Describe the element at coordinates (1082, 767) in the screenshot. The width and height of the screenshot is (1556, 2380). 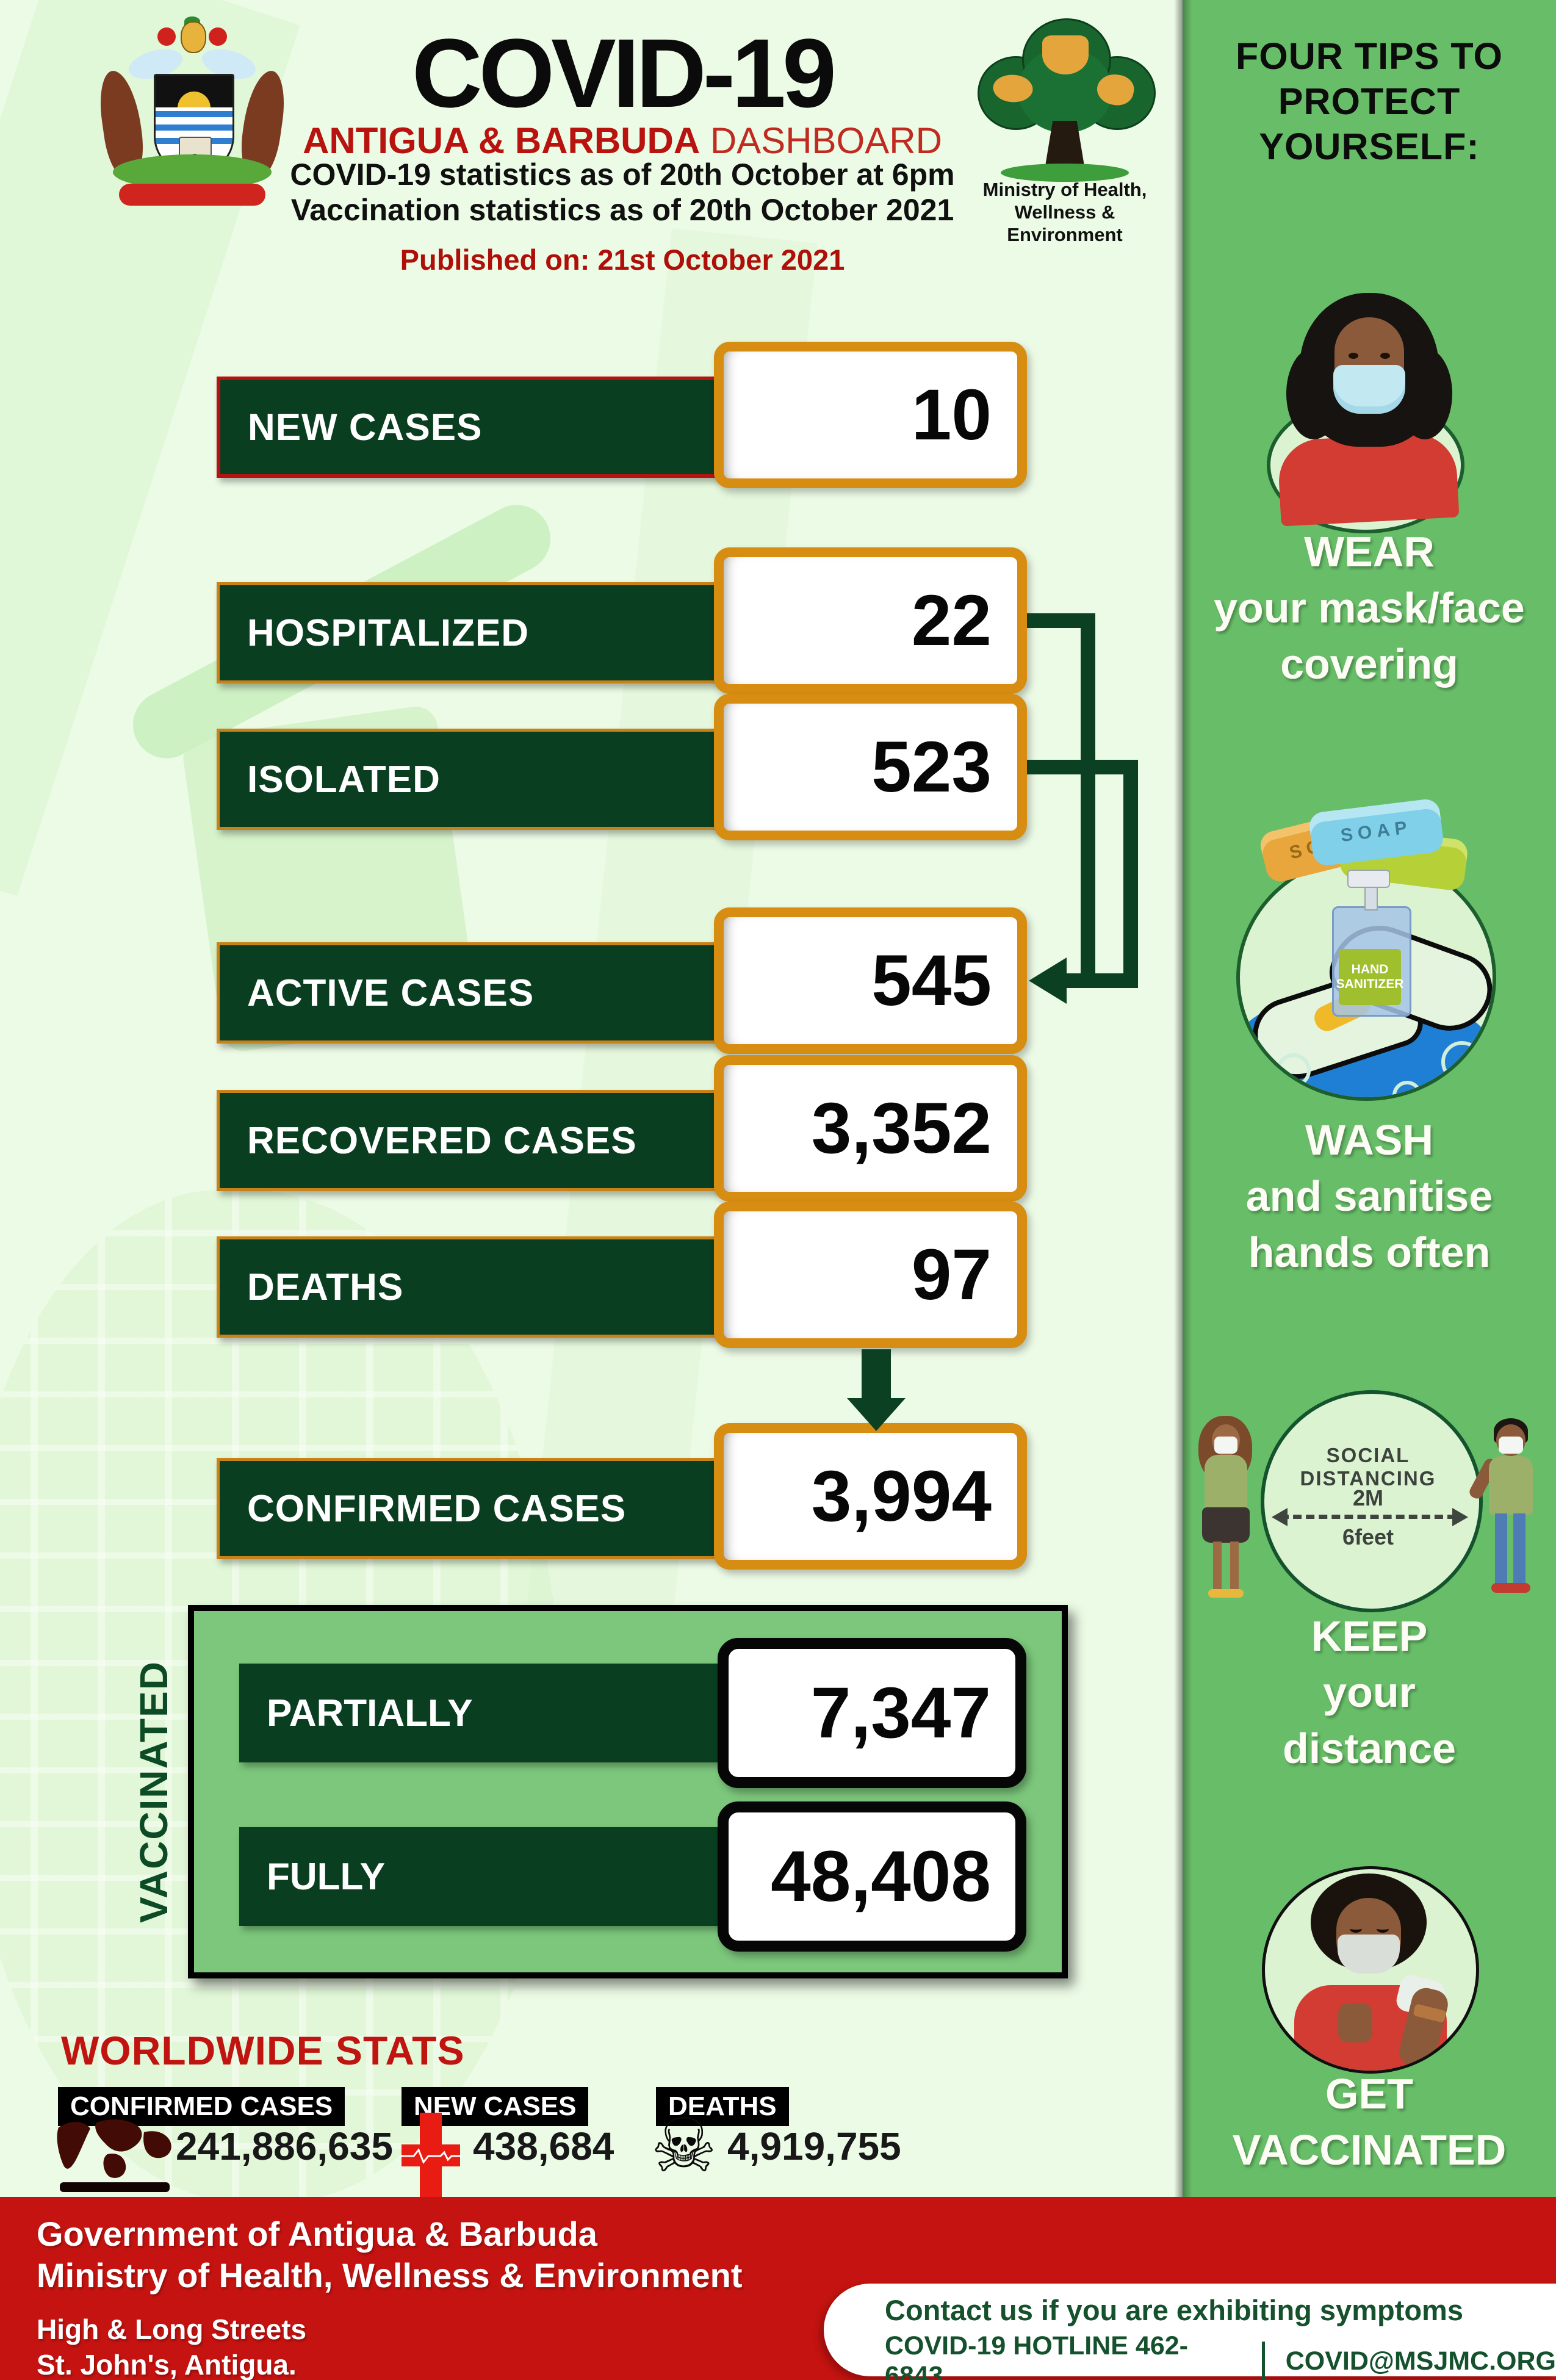
I see `connector-isolated` at that location.